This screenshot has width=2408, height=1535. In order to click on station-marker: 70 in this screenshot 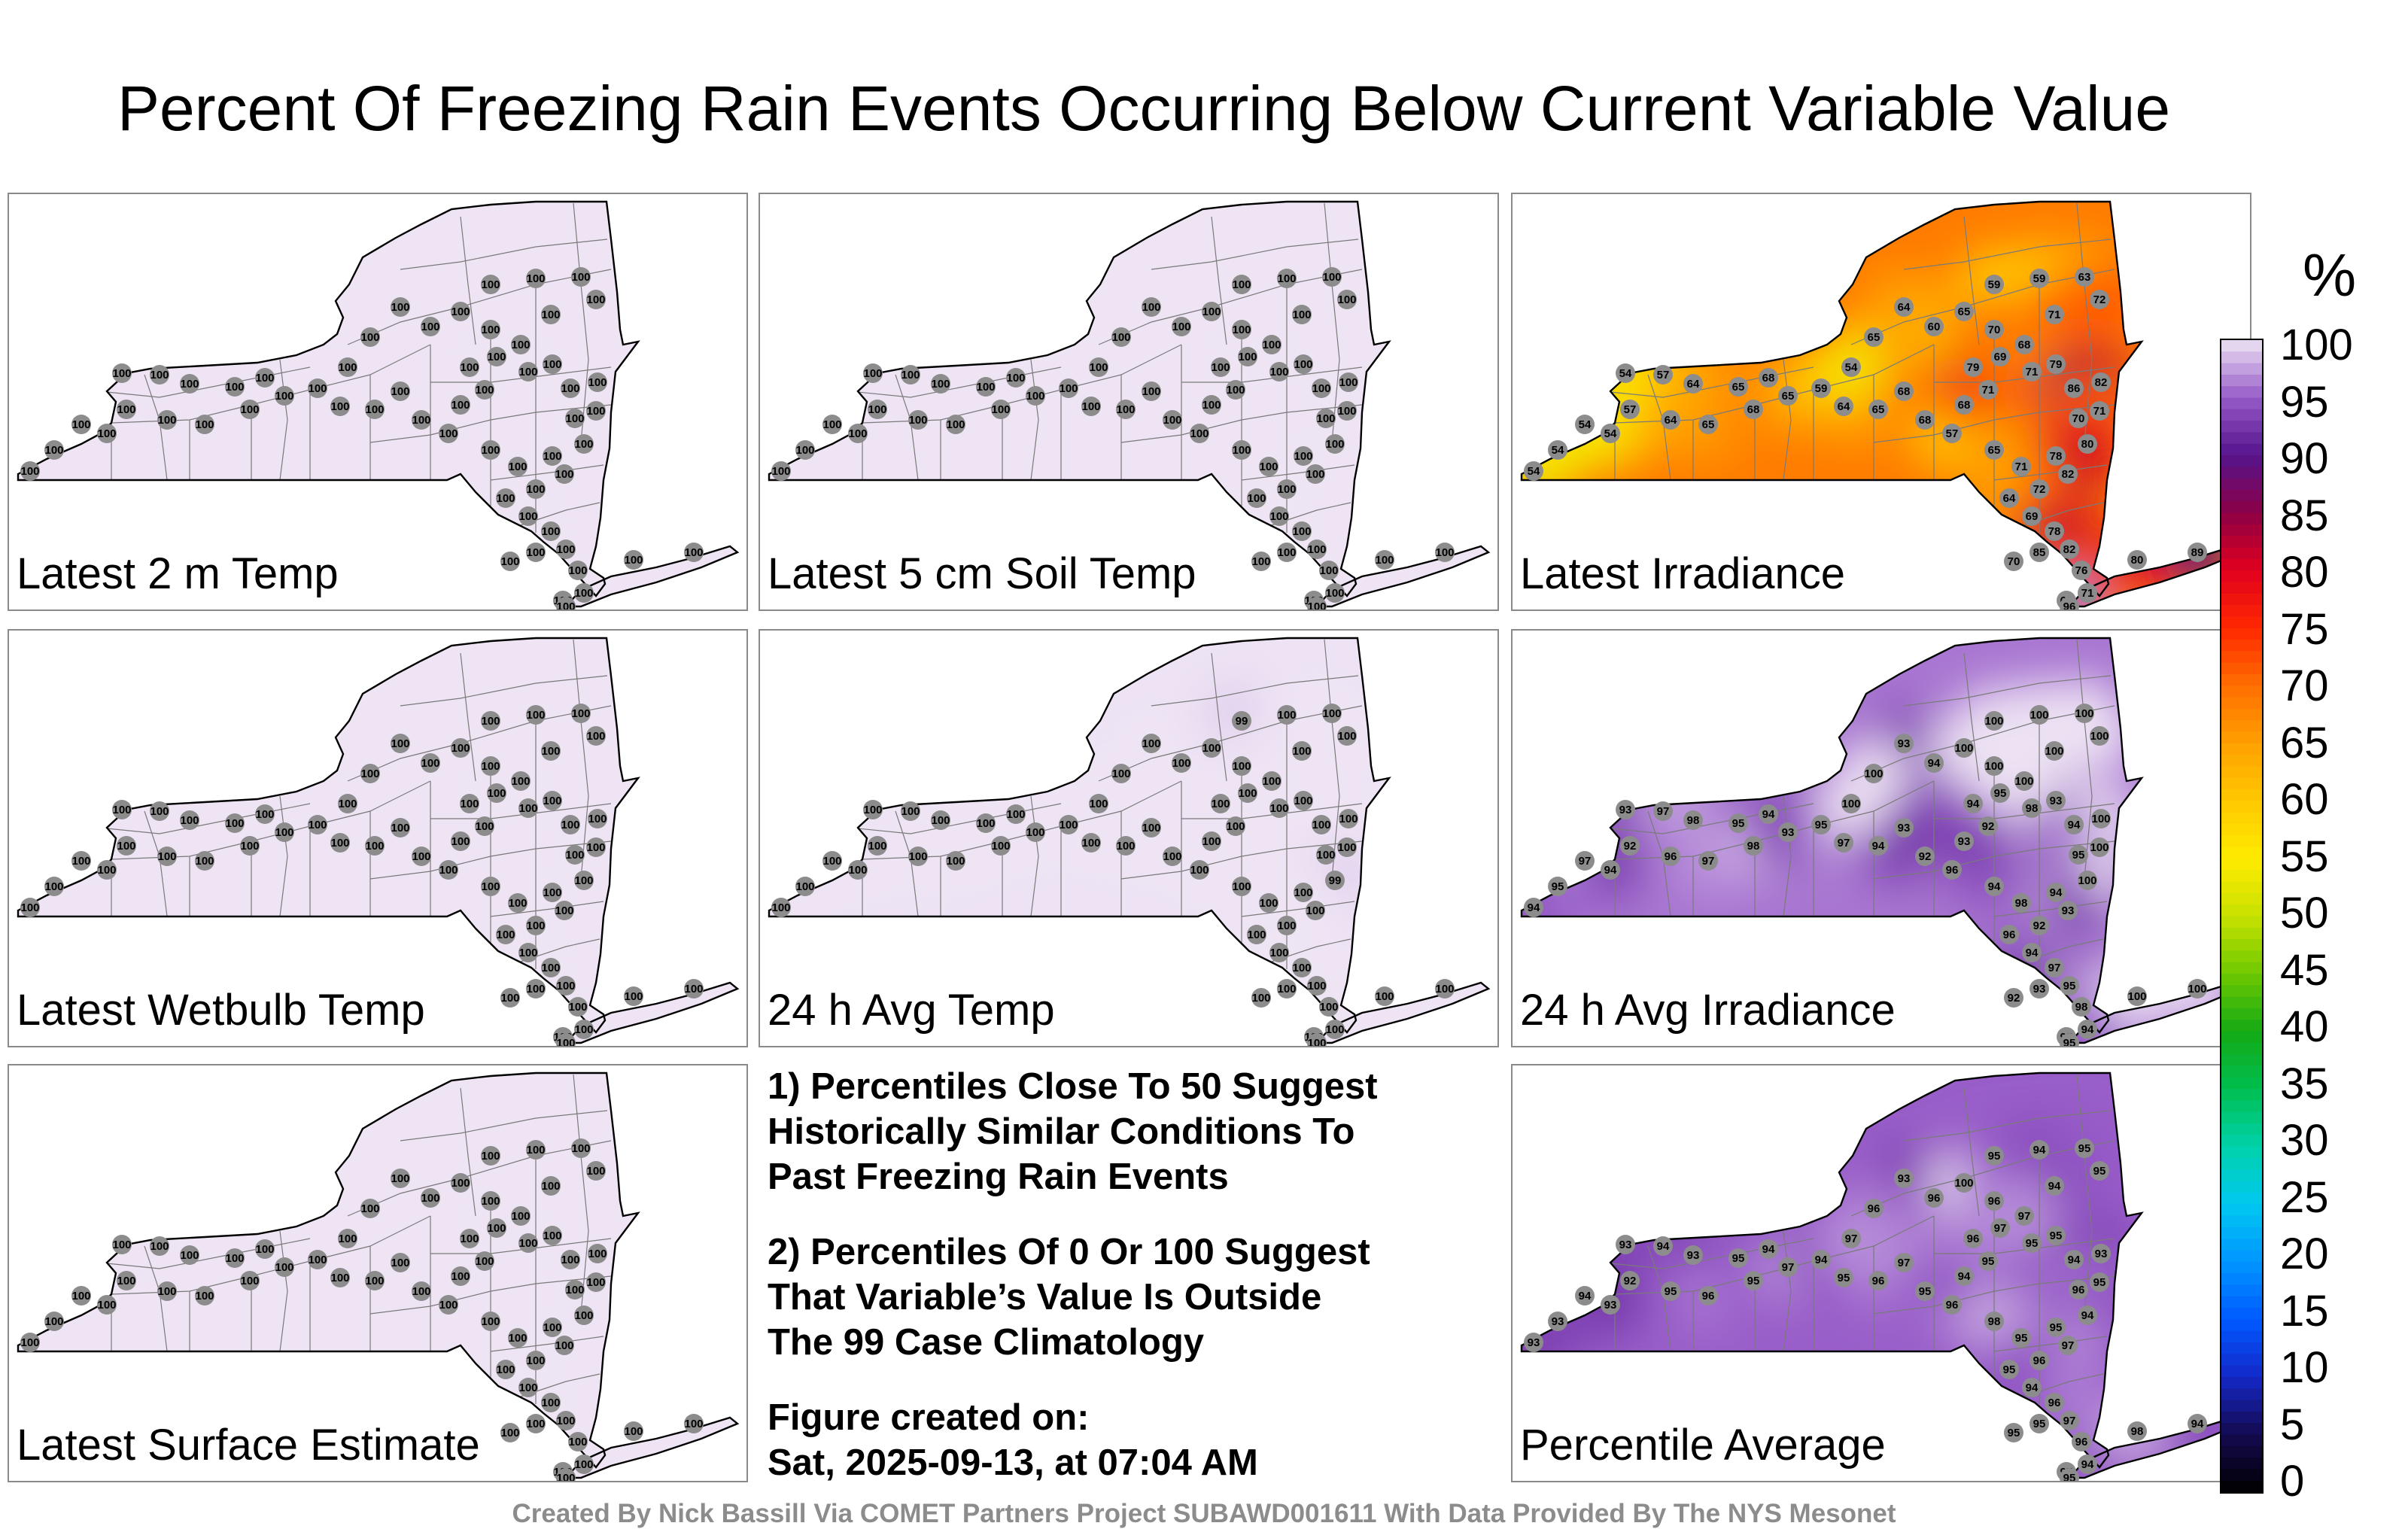, I will do `click(2078, 418)`.